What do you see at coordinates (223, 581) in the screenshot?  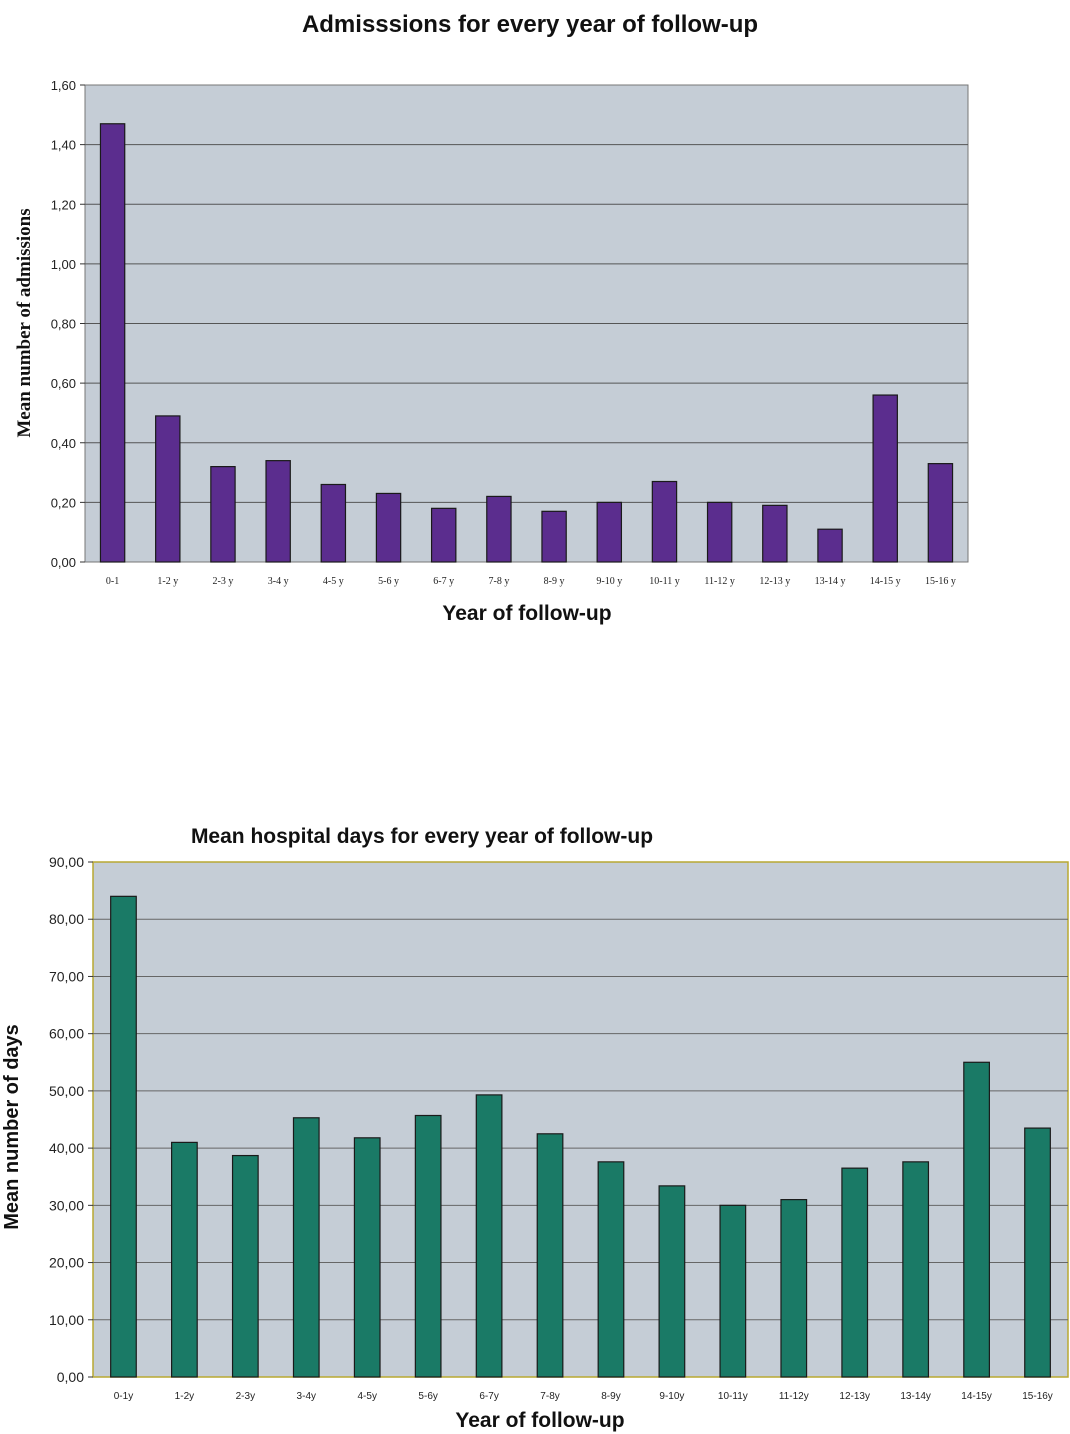 I see `x-tick-label: 2-3 y` at bounding box center [223, 581].